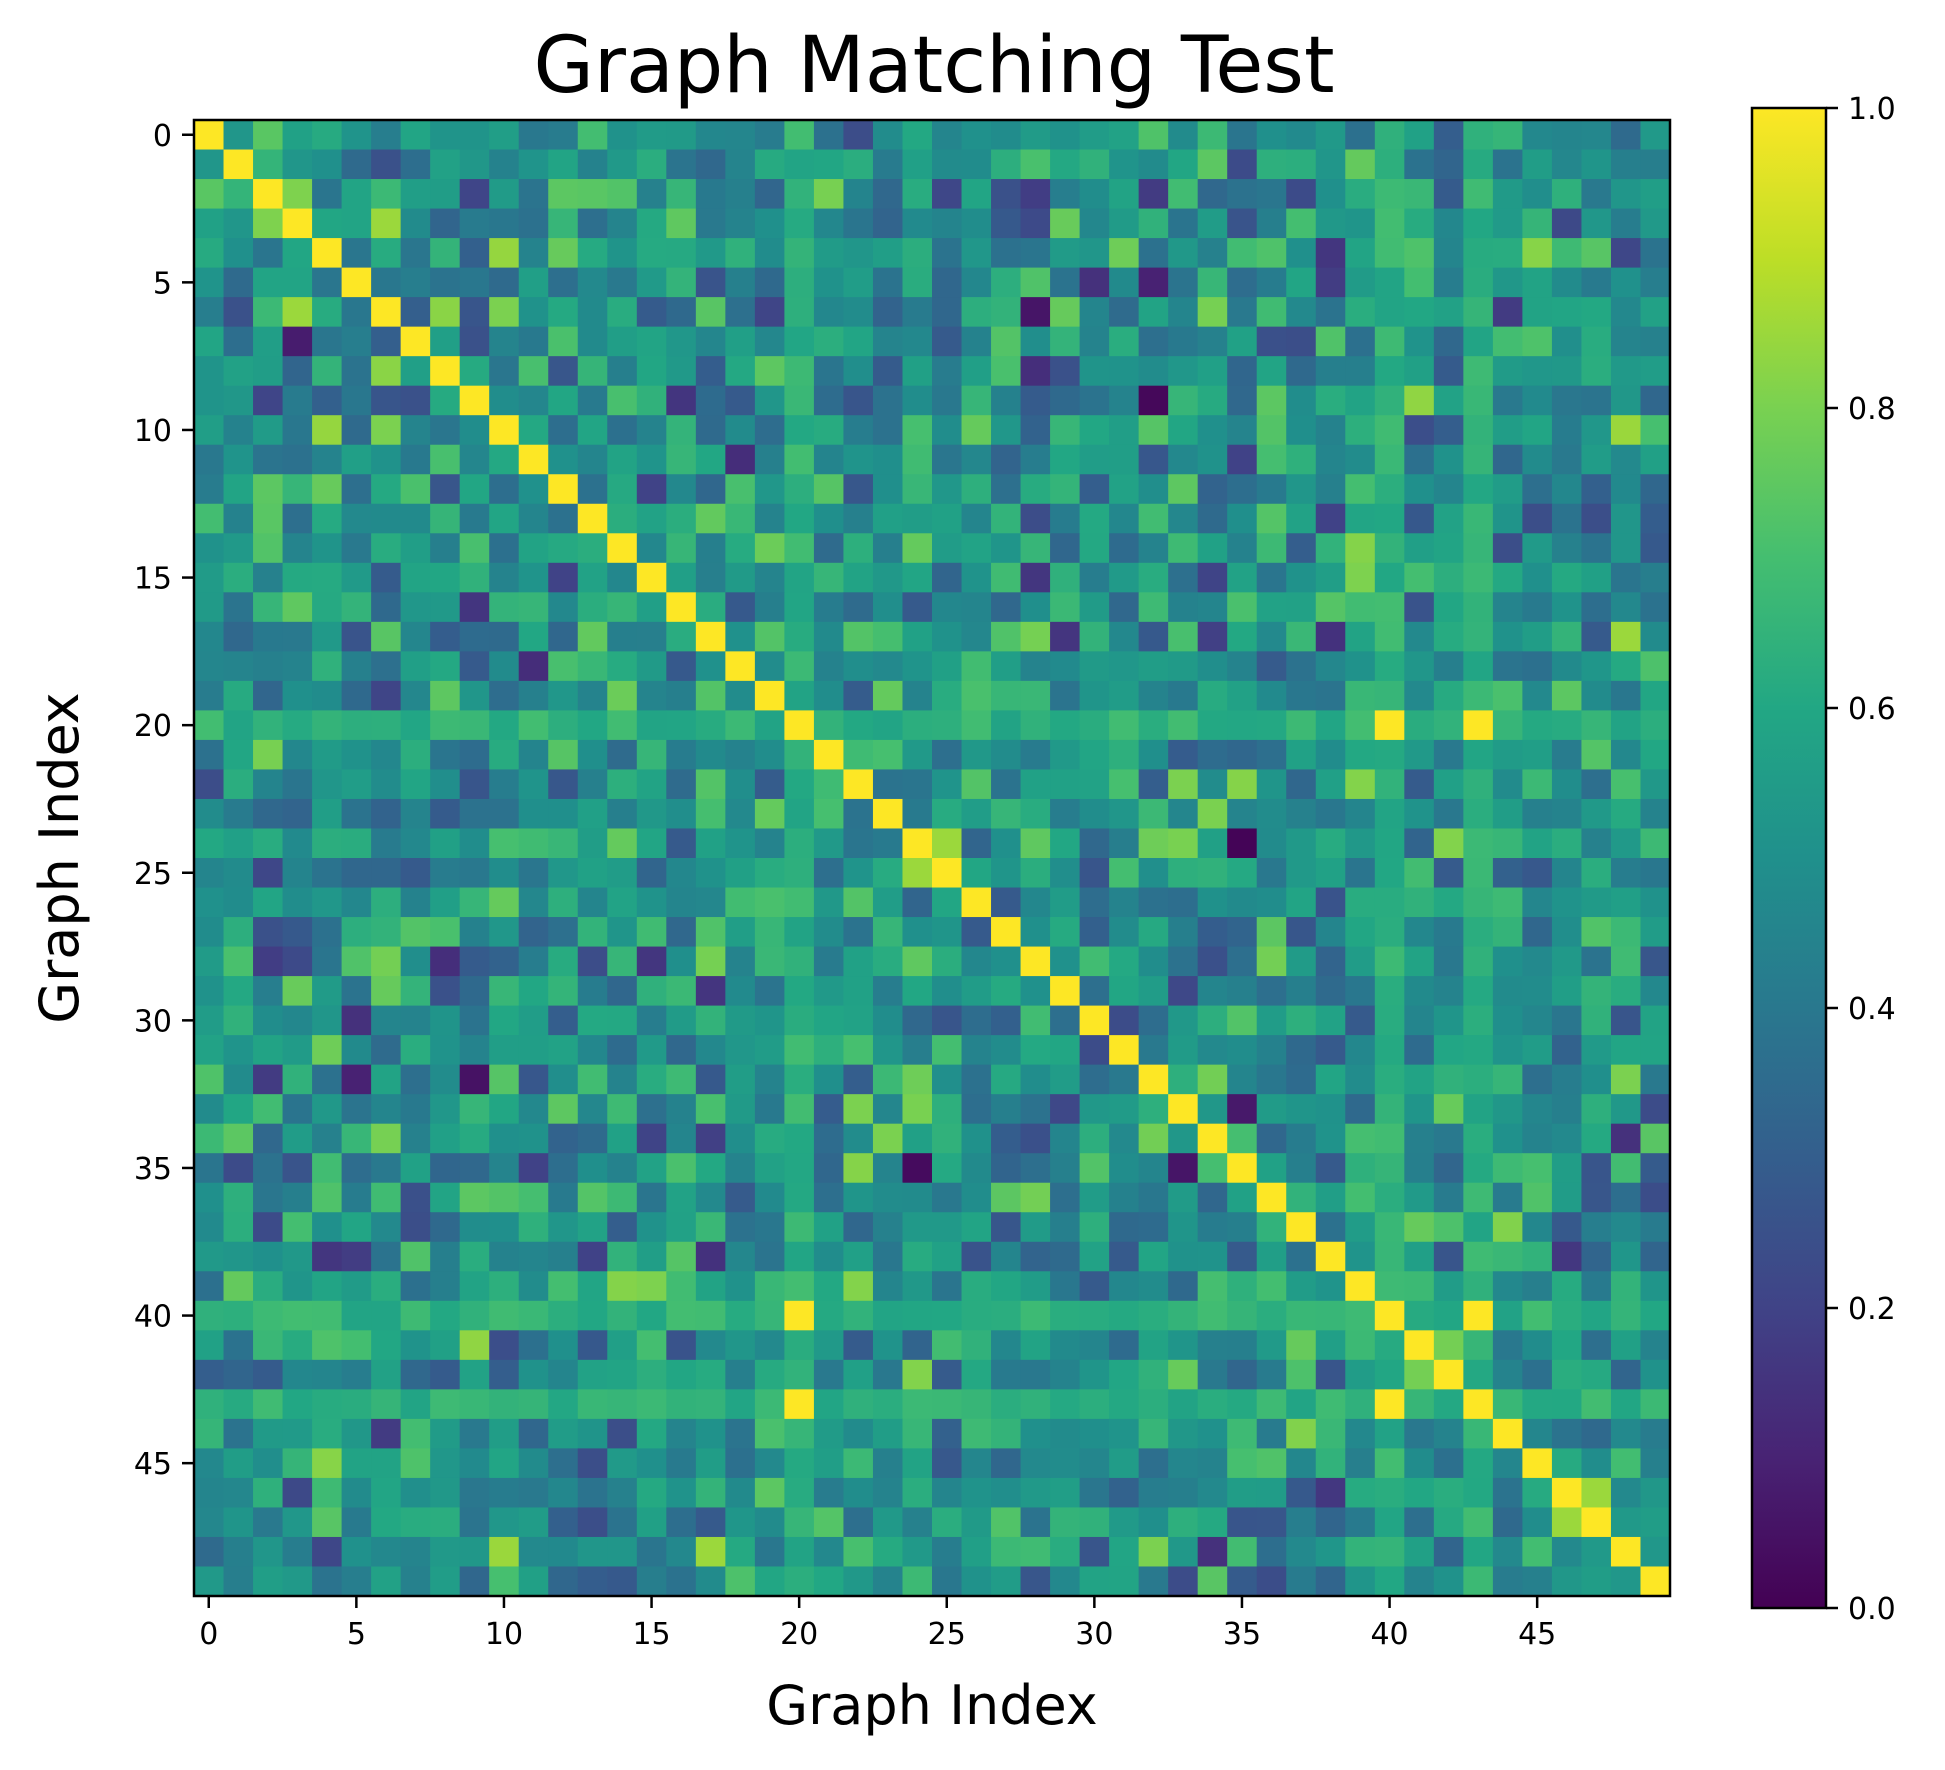 The image size is (1945, 1770). What do you see at coordinates (153, 1464) in the screenshot?
I see `y-tick-label: 45` at bounding box center [153, 1464].